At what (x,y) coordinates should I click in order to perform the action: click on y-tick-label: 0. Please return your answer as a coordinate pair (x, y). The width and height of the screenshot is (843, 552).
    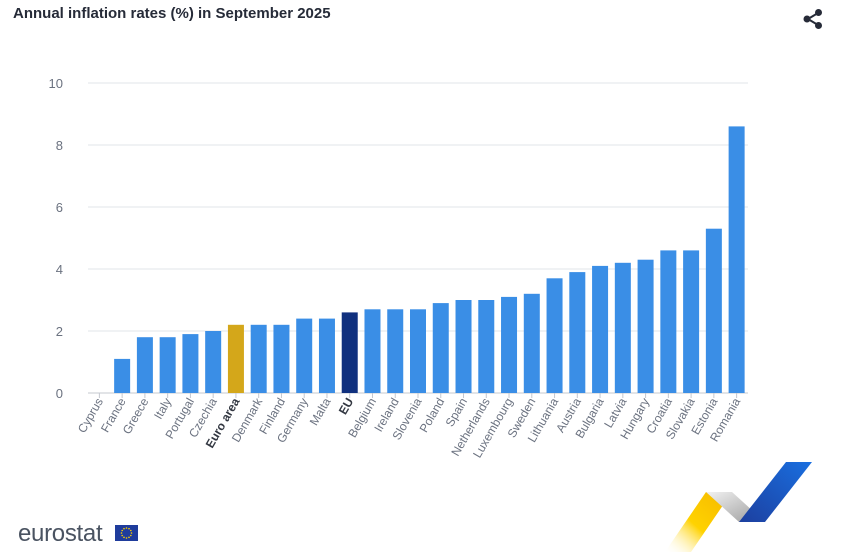
    Looking at the image, I should click on (59, 393).